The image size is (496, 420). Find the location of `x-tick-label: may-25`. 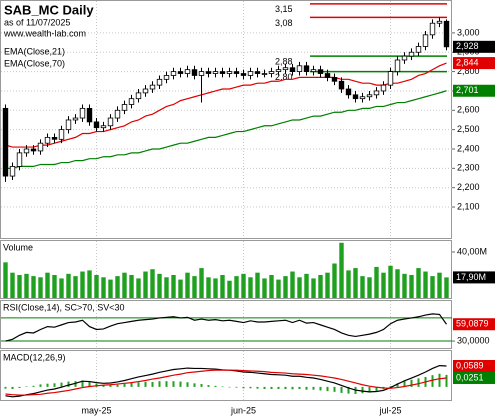

x-tick-label: may-25 is located at coordinates (96, 410).